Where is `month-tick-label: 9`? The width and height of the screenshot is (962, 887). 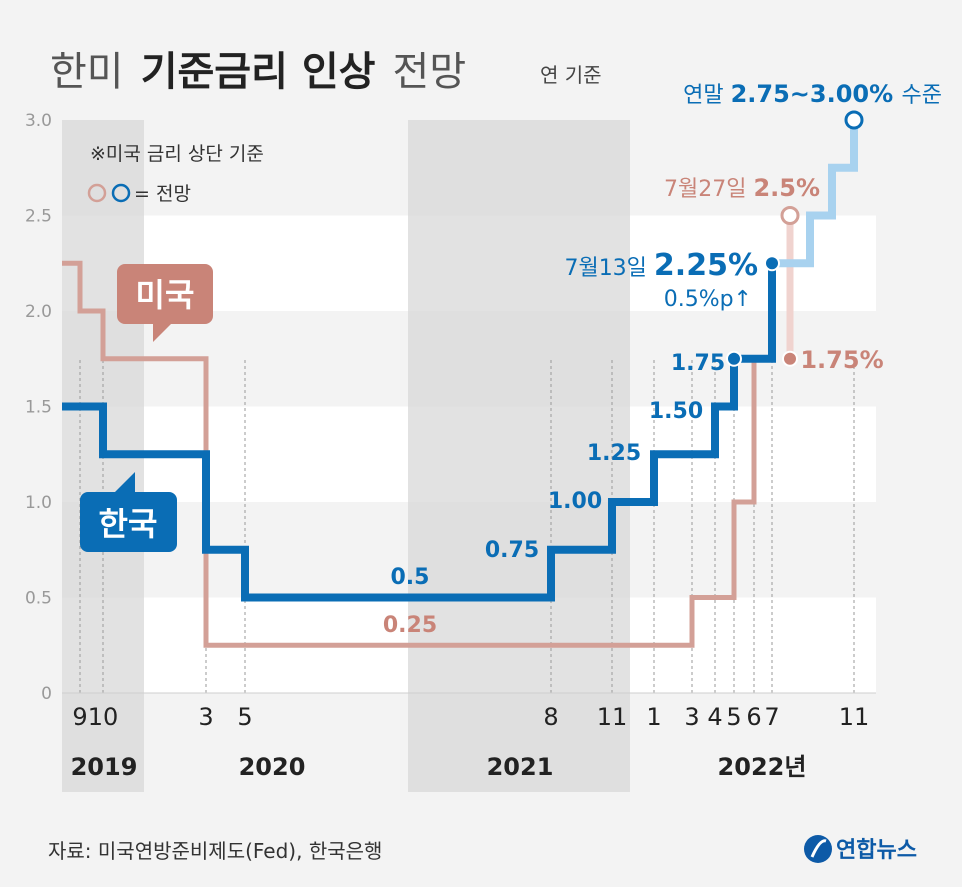
month-tick-label: 9 is located at coordinates (79, 717).